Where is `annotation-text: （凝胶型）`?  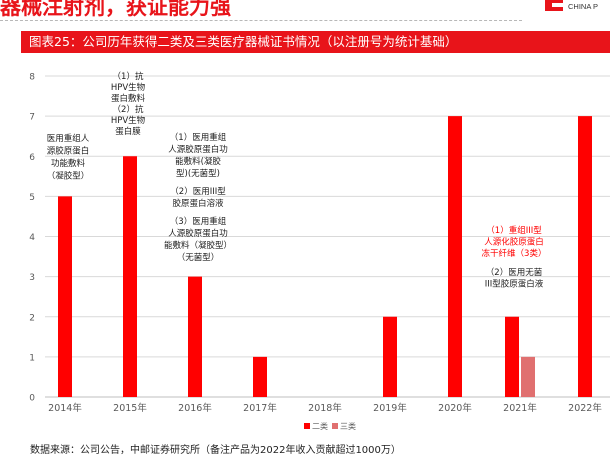
annotation-text: （凝胶型） is located at coordinates (68, 176).